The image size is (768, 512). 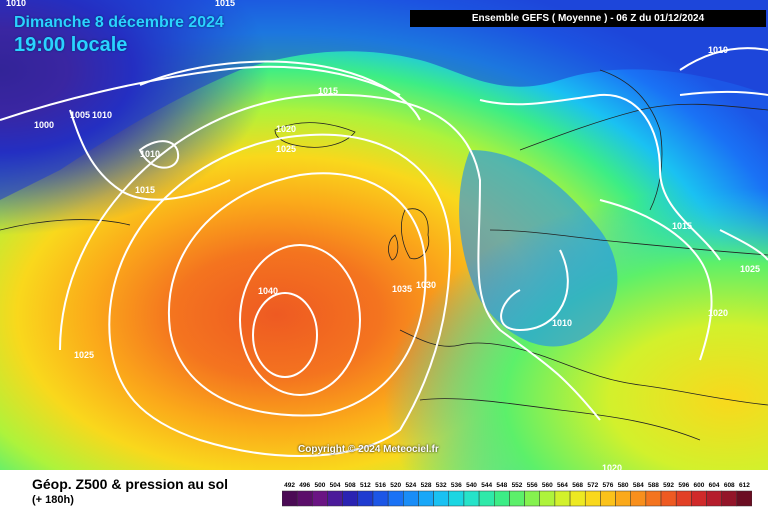 What do you see at coordinates (547, 485) in the screenshot?
I see `legend-label: 560` at bounding box center [547, 485].